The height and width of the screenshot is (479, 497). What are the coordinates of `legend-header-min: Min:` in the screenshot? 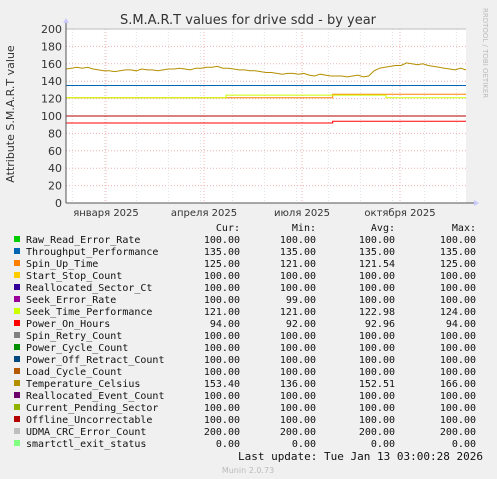 It's located at (304, 228).